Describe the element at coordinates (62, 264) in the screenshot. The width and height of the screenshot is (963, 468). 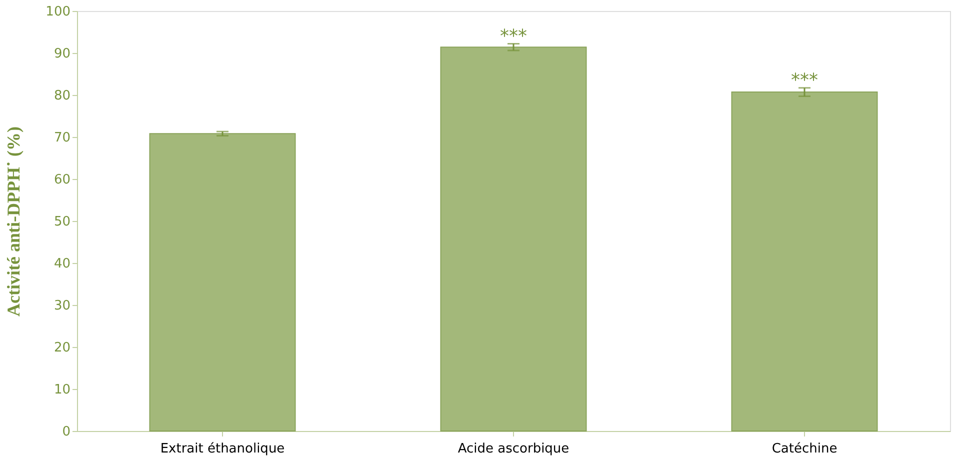
I see `y-tick-label: 40` at that location.